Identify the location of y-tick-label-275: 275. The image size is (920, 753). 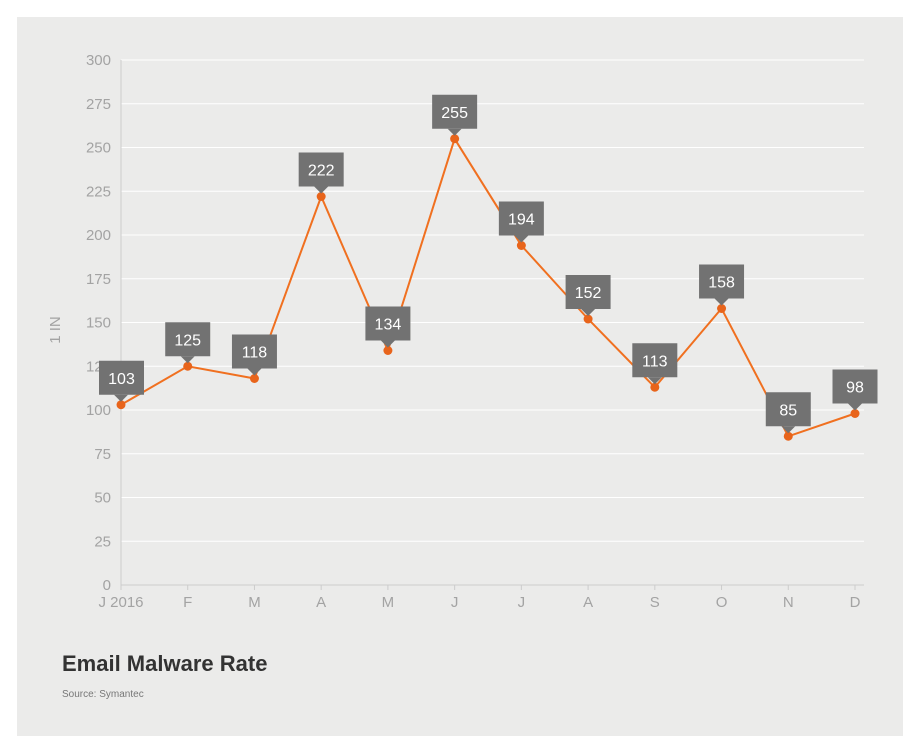
(98, 104).